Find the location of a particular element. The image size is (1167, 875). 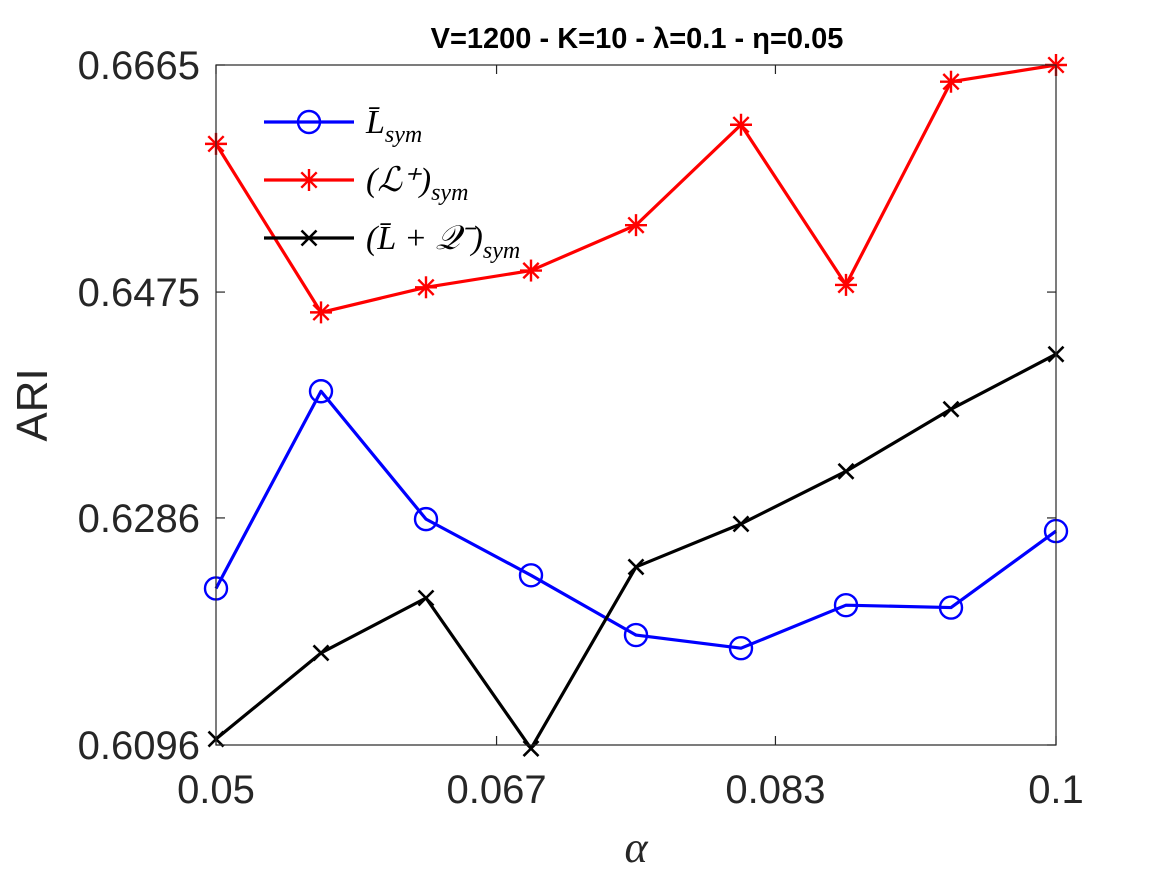

x-tick-label: 0.1 is located at coordinates (1056, 790).